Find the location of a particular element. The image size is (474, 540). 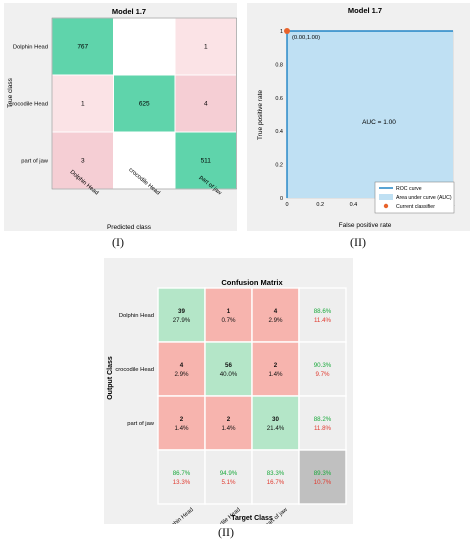

cm-col-summary-value: 86.7% is located at coordinates (182, 473).